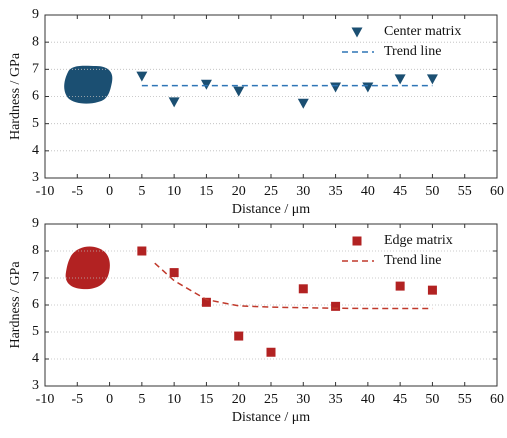 The image size is (507, 438). Describe the element at coordinates (293, 286) in the screenshot. I see `trend-line` at that location.